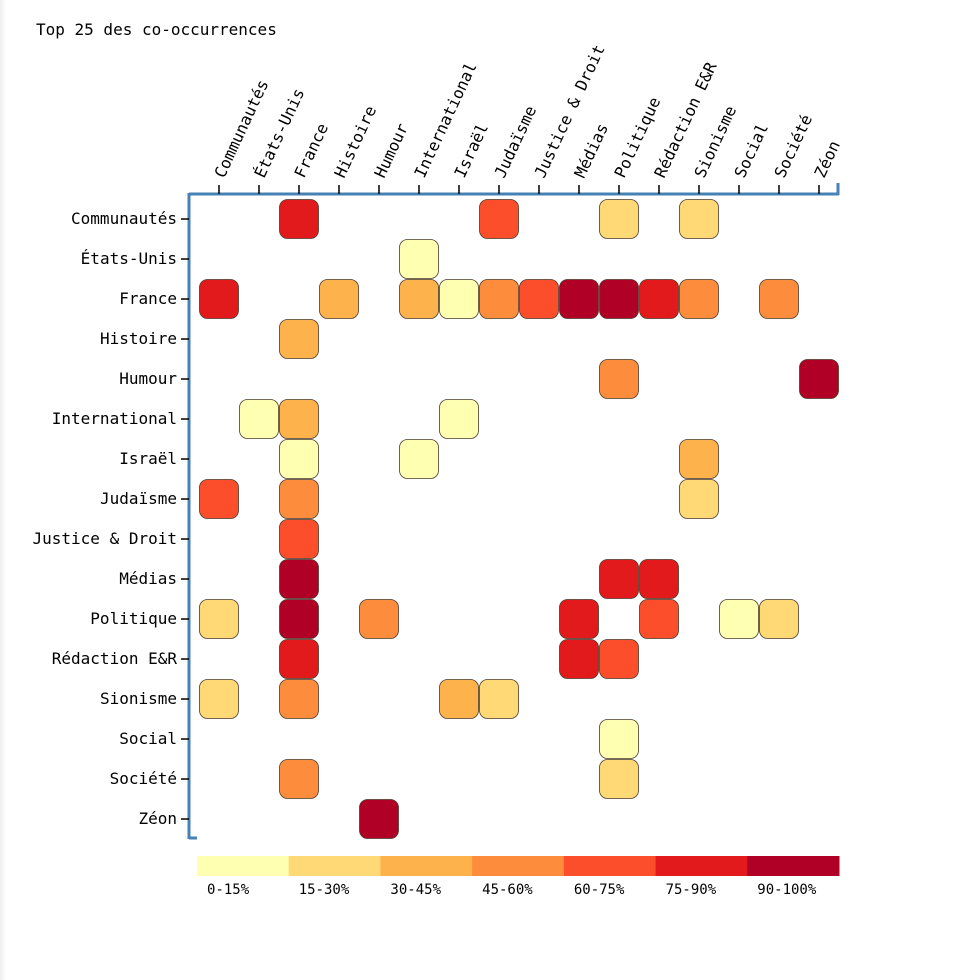 Image resolution: width=980 pixels, height=980 pixels. What do you see at coordinates (827, 159) in the screenshot?
I see `column-label: Zéon` at bounding box center [827, 159].